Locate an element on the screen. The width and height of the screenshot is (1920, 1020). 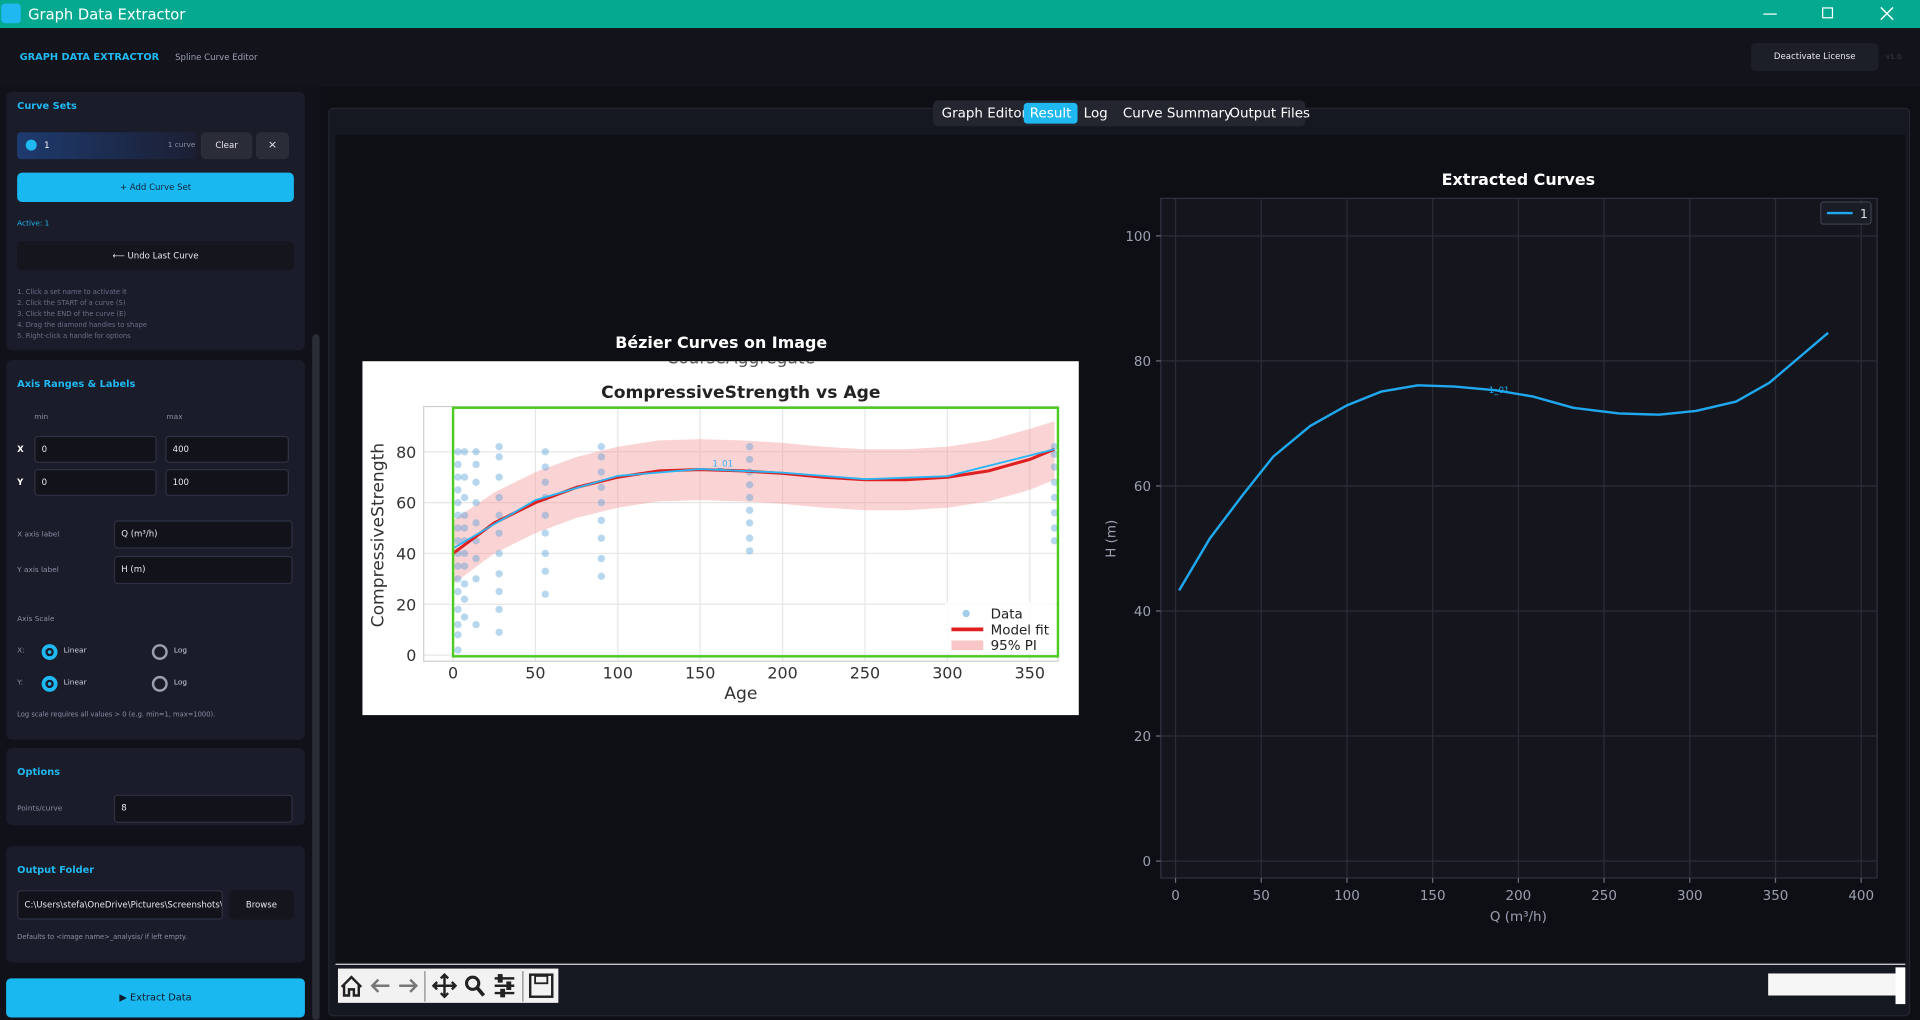
clear-button: Clear is located at coordinates (226, 146).